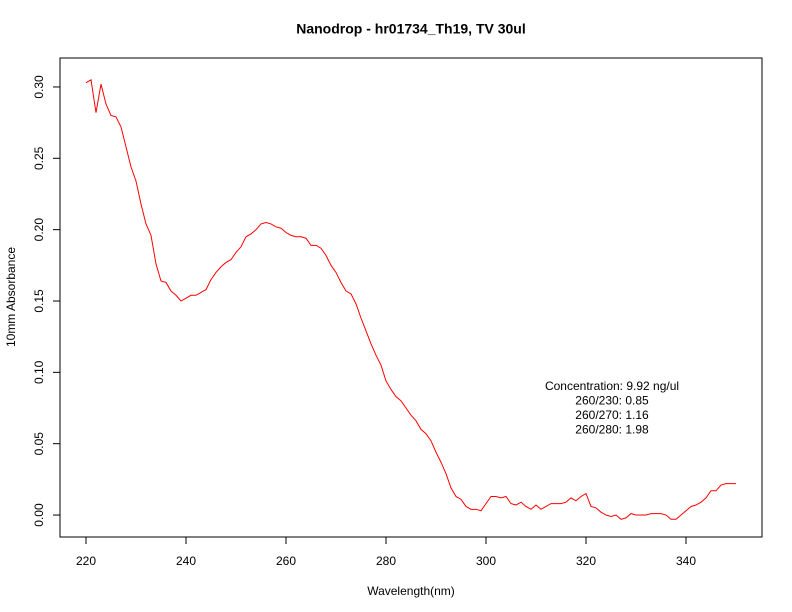 The height and width of the screenshot is (612, 792). What do you see at coordinates (39, 444) in the screenshot?
I see `y-tick-label: 0.05` at bounding box center [39, 444].